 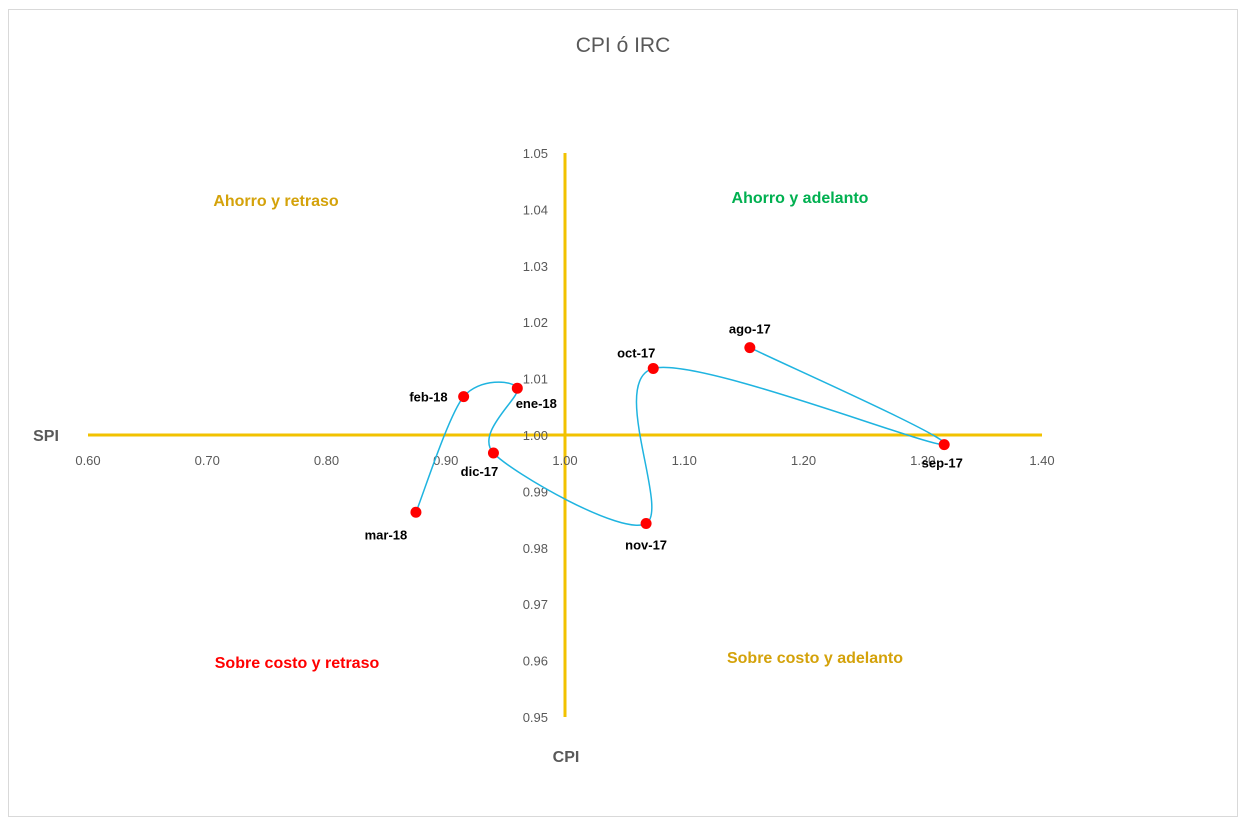 I want to click on y-tick-label: 1.04, so click(x=535, y=209).